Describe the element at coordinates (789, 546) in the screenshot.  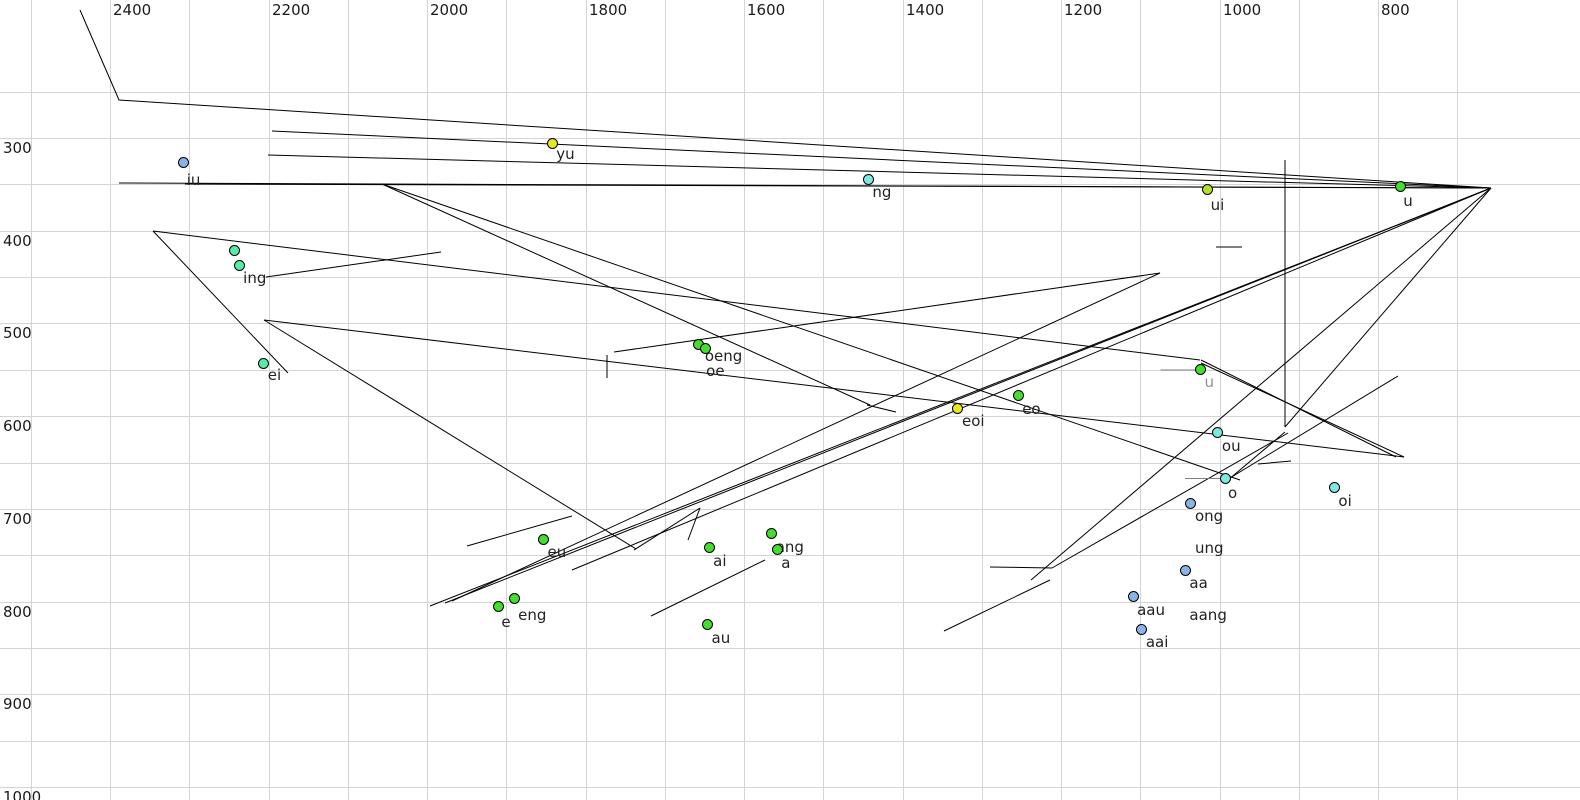
I see `vowel-label: ang` at that location.